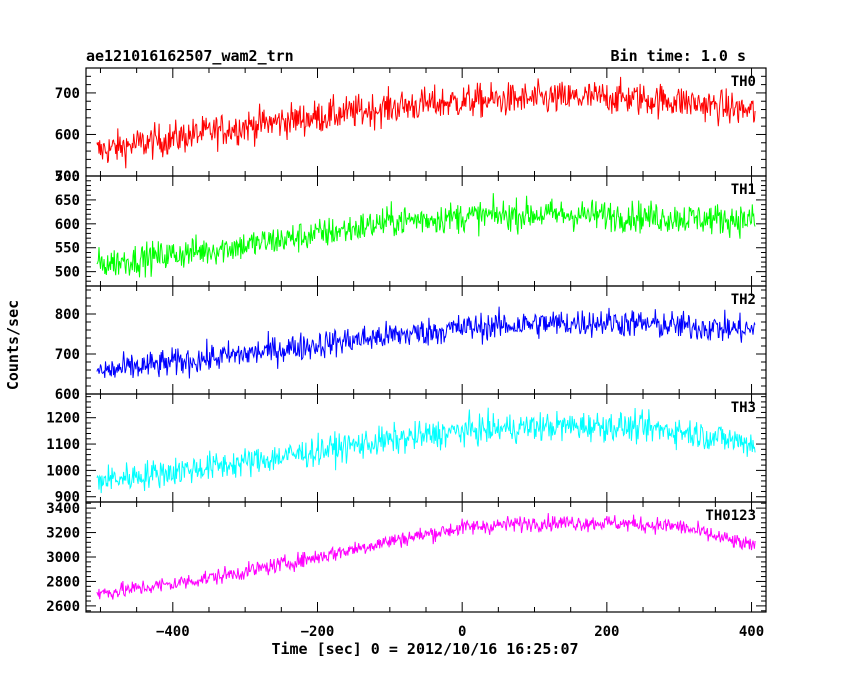  Describe the element at coordinates (743, 408) in the screenshot. I see `panel-label: TH3` at that location.